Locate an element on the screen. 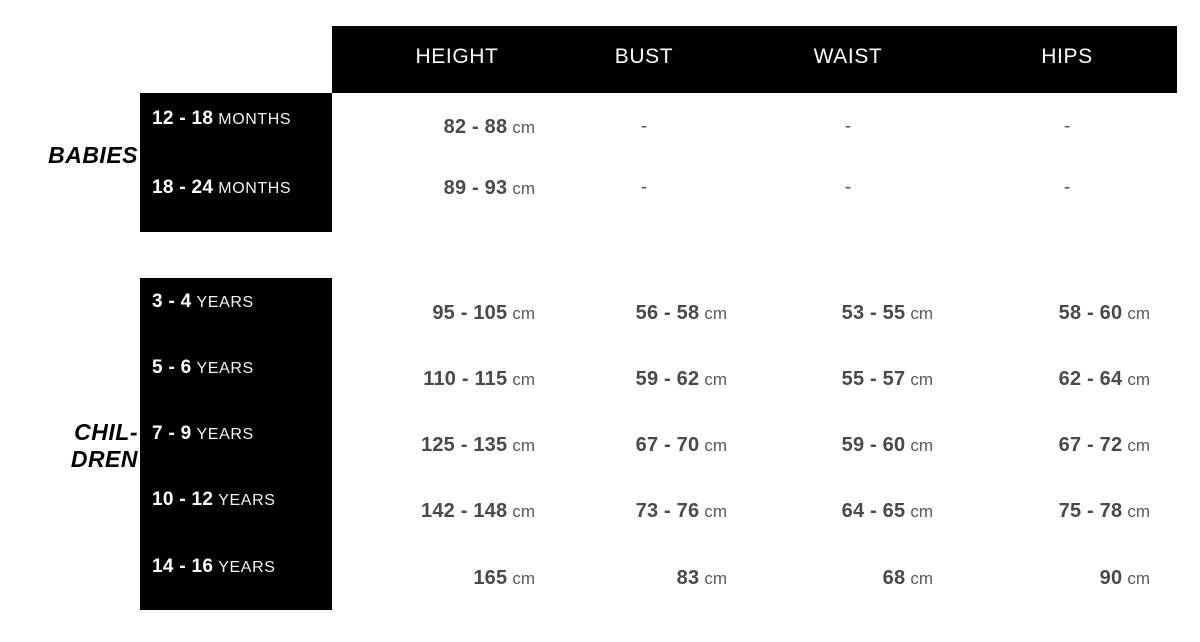 The width and height of the screenshot is (1200, 642). cell-value: 165 is located at coordinates (490, 578).